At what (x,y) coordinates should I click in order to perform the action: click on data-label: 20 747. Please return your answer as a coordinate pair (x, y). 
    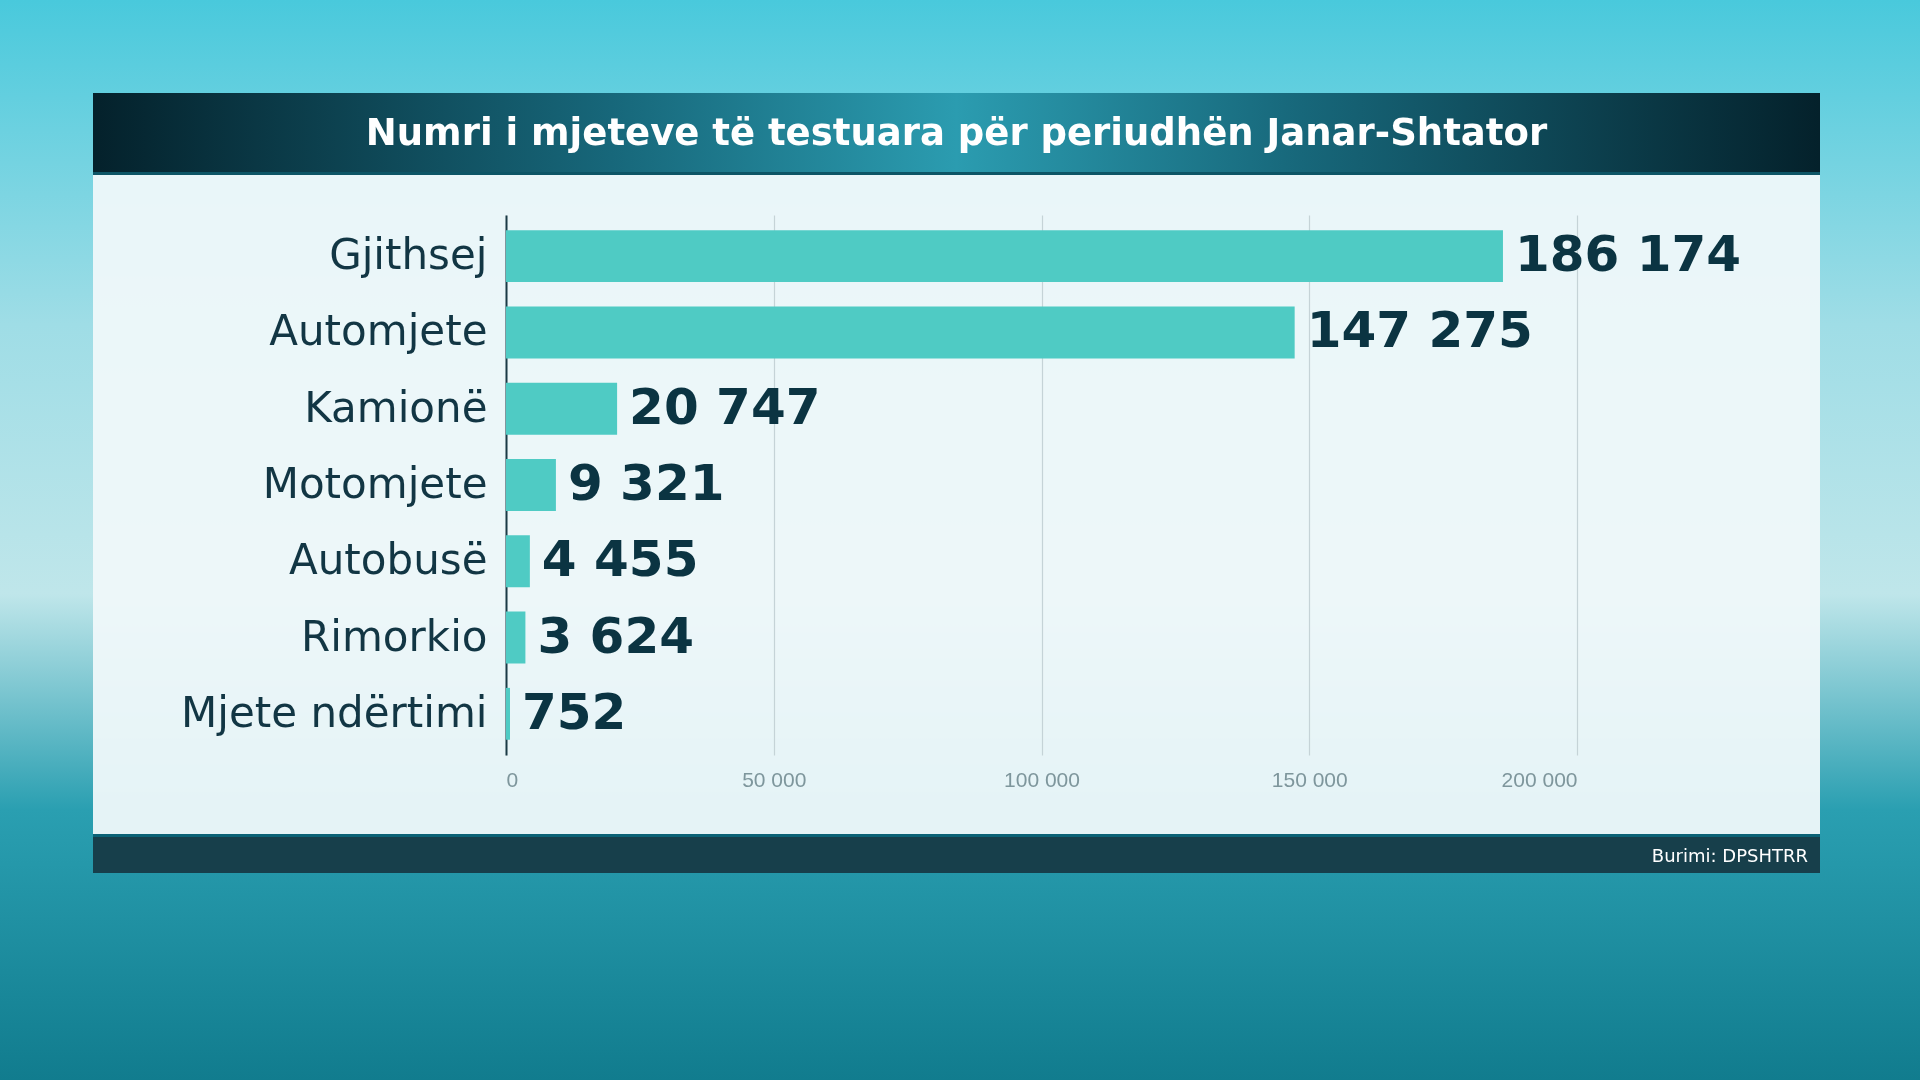
    Looking at the image, I should click on (725, 406).